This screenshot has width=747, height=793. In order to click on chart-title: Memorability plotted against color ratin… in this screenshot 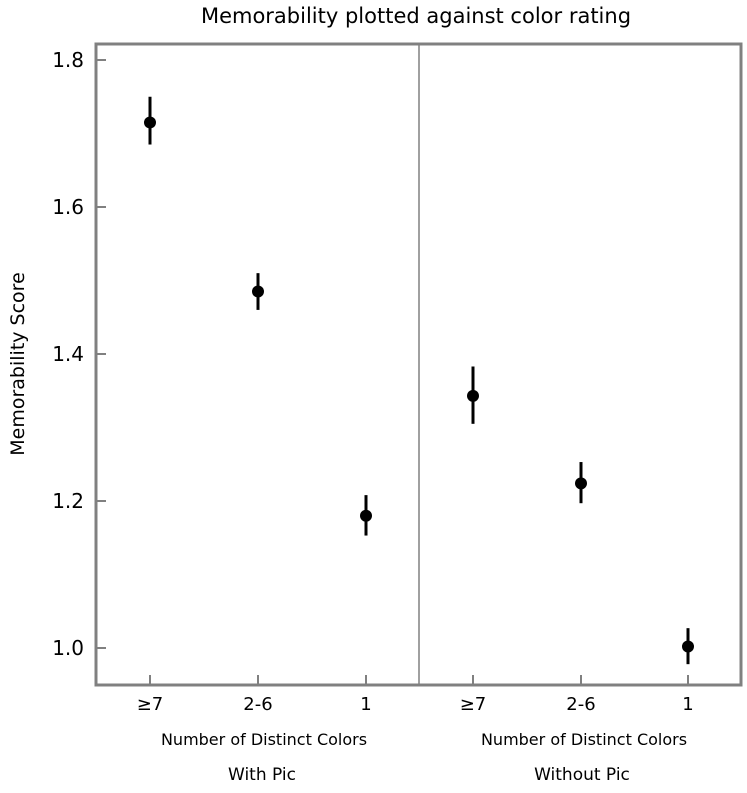, I will do `click(416, 16)`.